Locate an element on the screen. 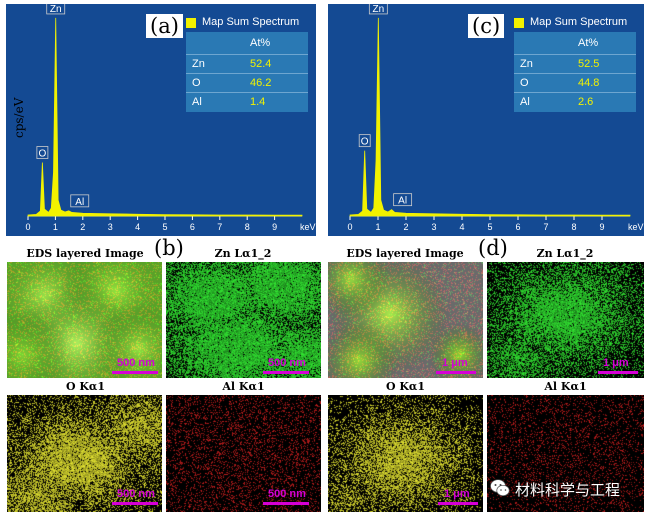 Image resolution: width=650 pixels, height=518 pixels. map-b-zn is located at coordinates (243, 320).